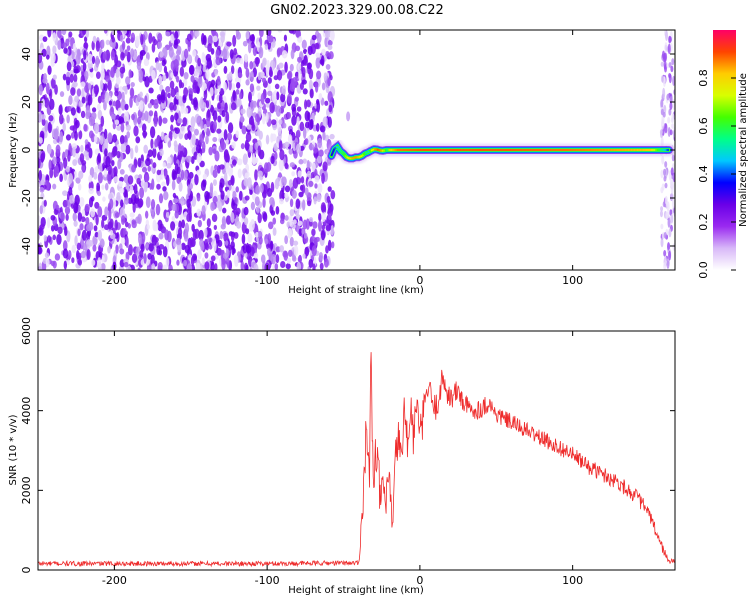  What do you see at coordinates (703, 222) in the screenshot?
I see `colorbar-tick-label: 0.2` at bounding box center [703, 222].